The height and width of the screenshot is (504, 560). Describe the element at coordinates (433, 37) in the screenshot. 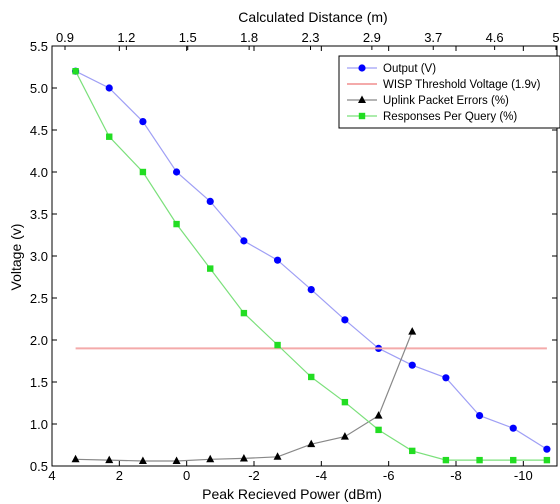

I see `top-tick-label: 3.7` at that location.